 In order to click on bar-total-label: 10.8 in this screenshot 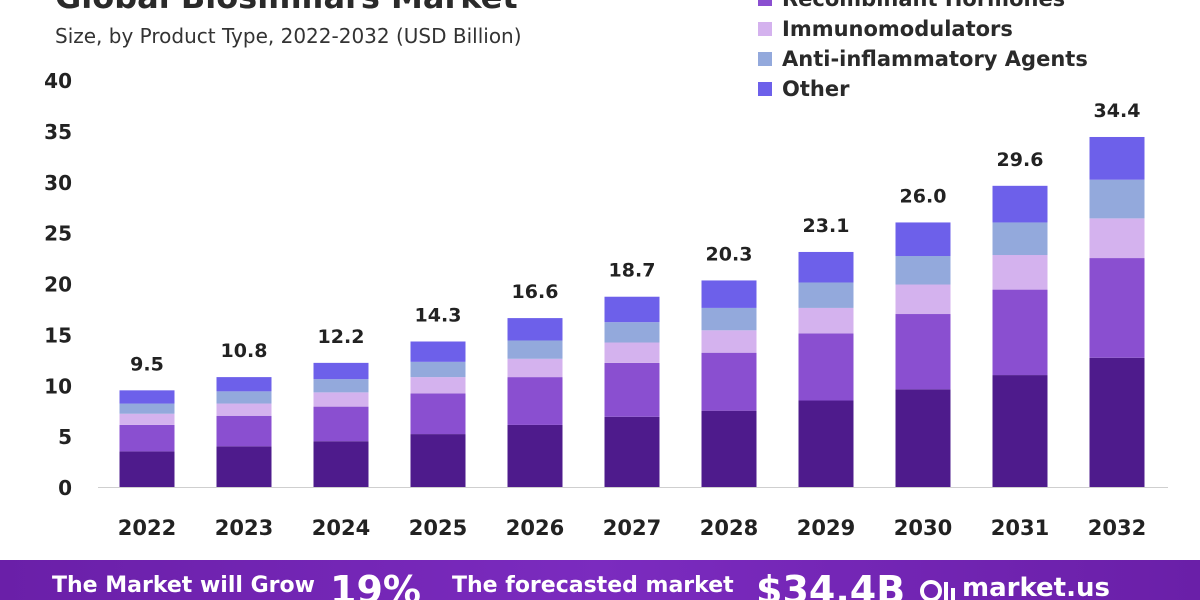, I will do `click(244, 351)`.